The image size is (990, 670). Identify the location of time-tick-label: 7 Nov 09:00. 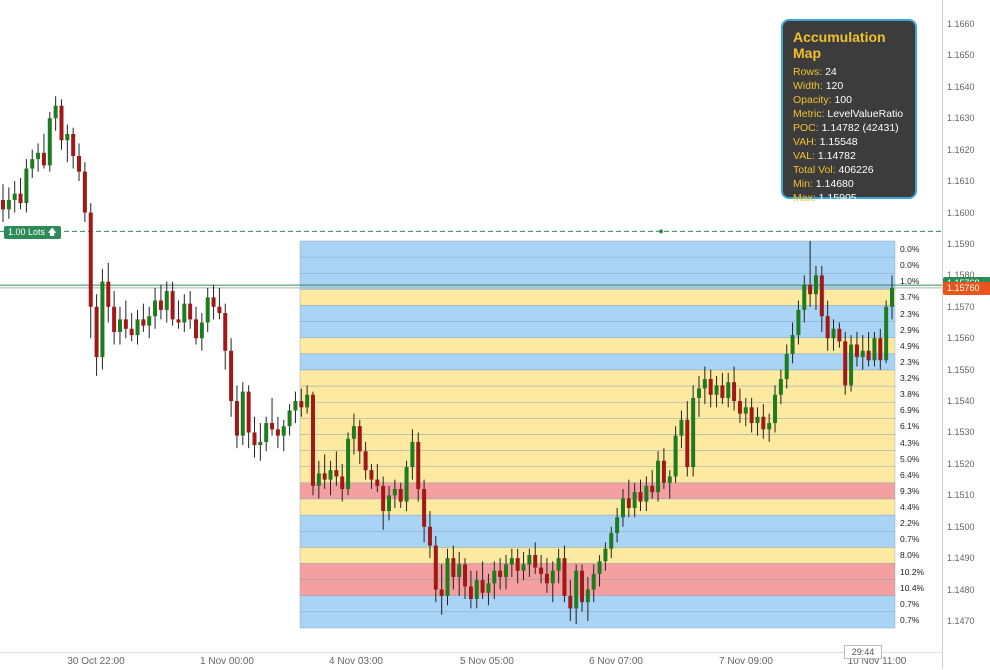
(746, 661).